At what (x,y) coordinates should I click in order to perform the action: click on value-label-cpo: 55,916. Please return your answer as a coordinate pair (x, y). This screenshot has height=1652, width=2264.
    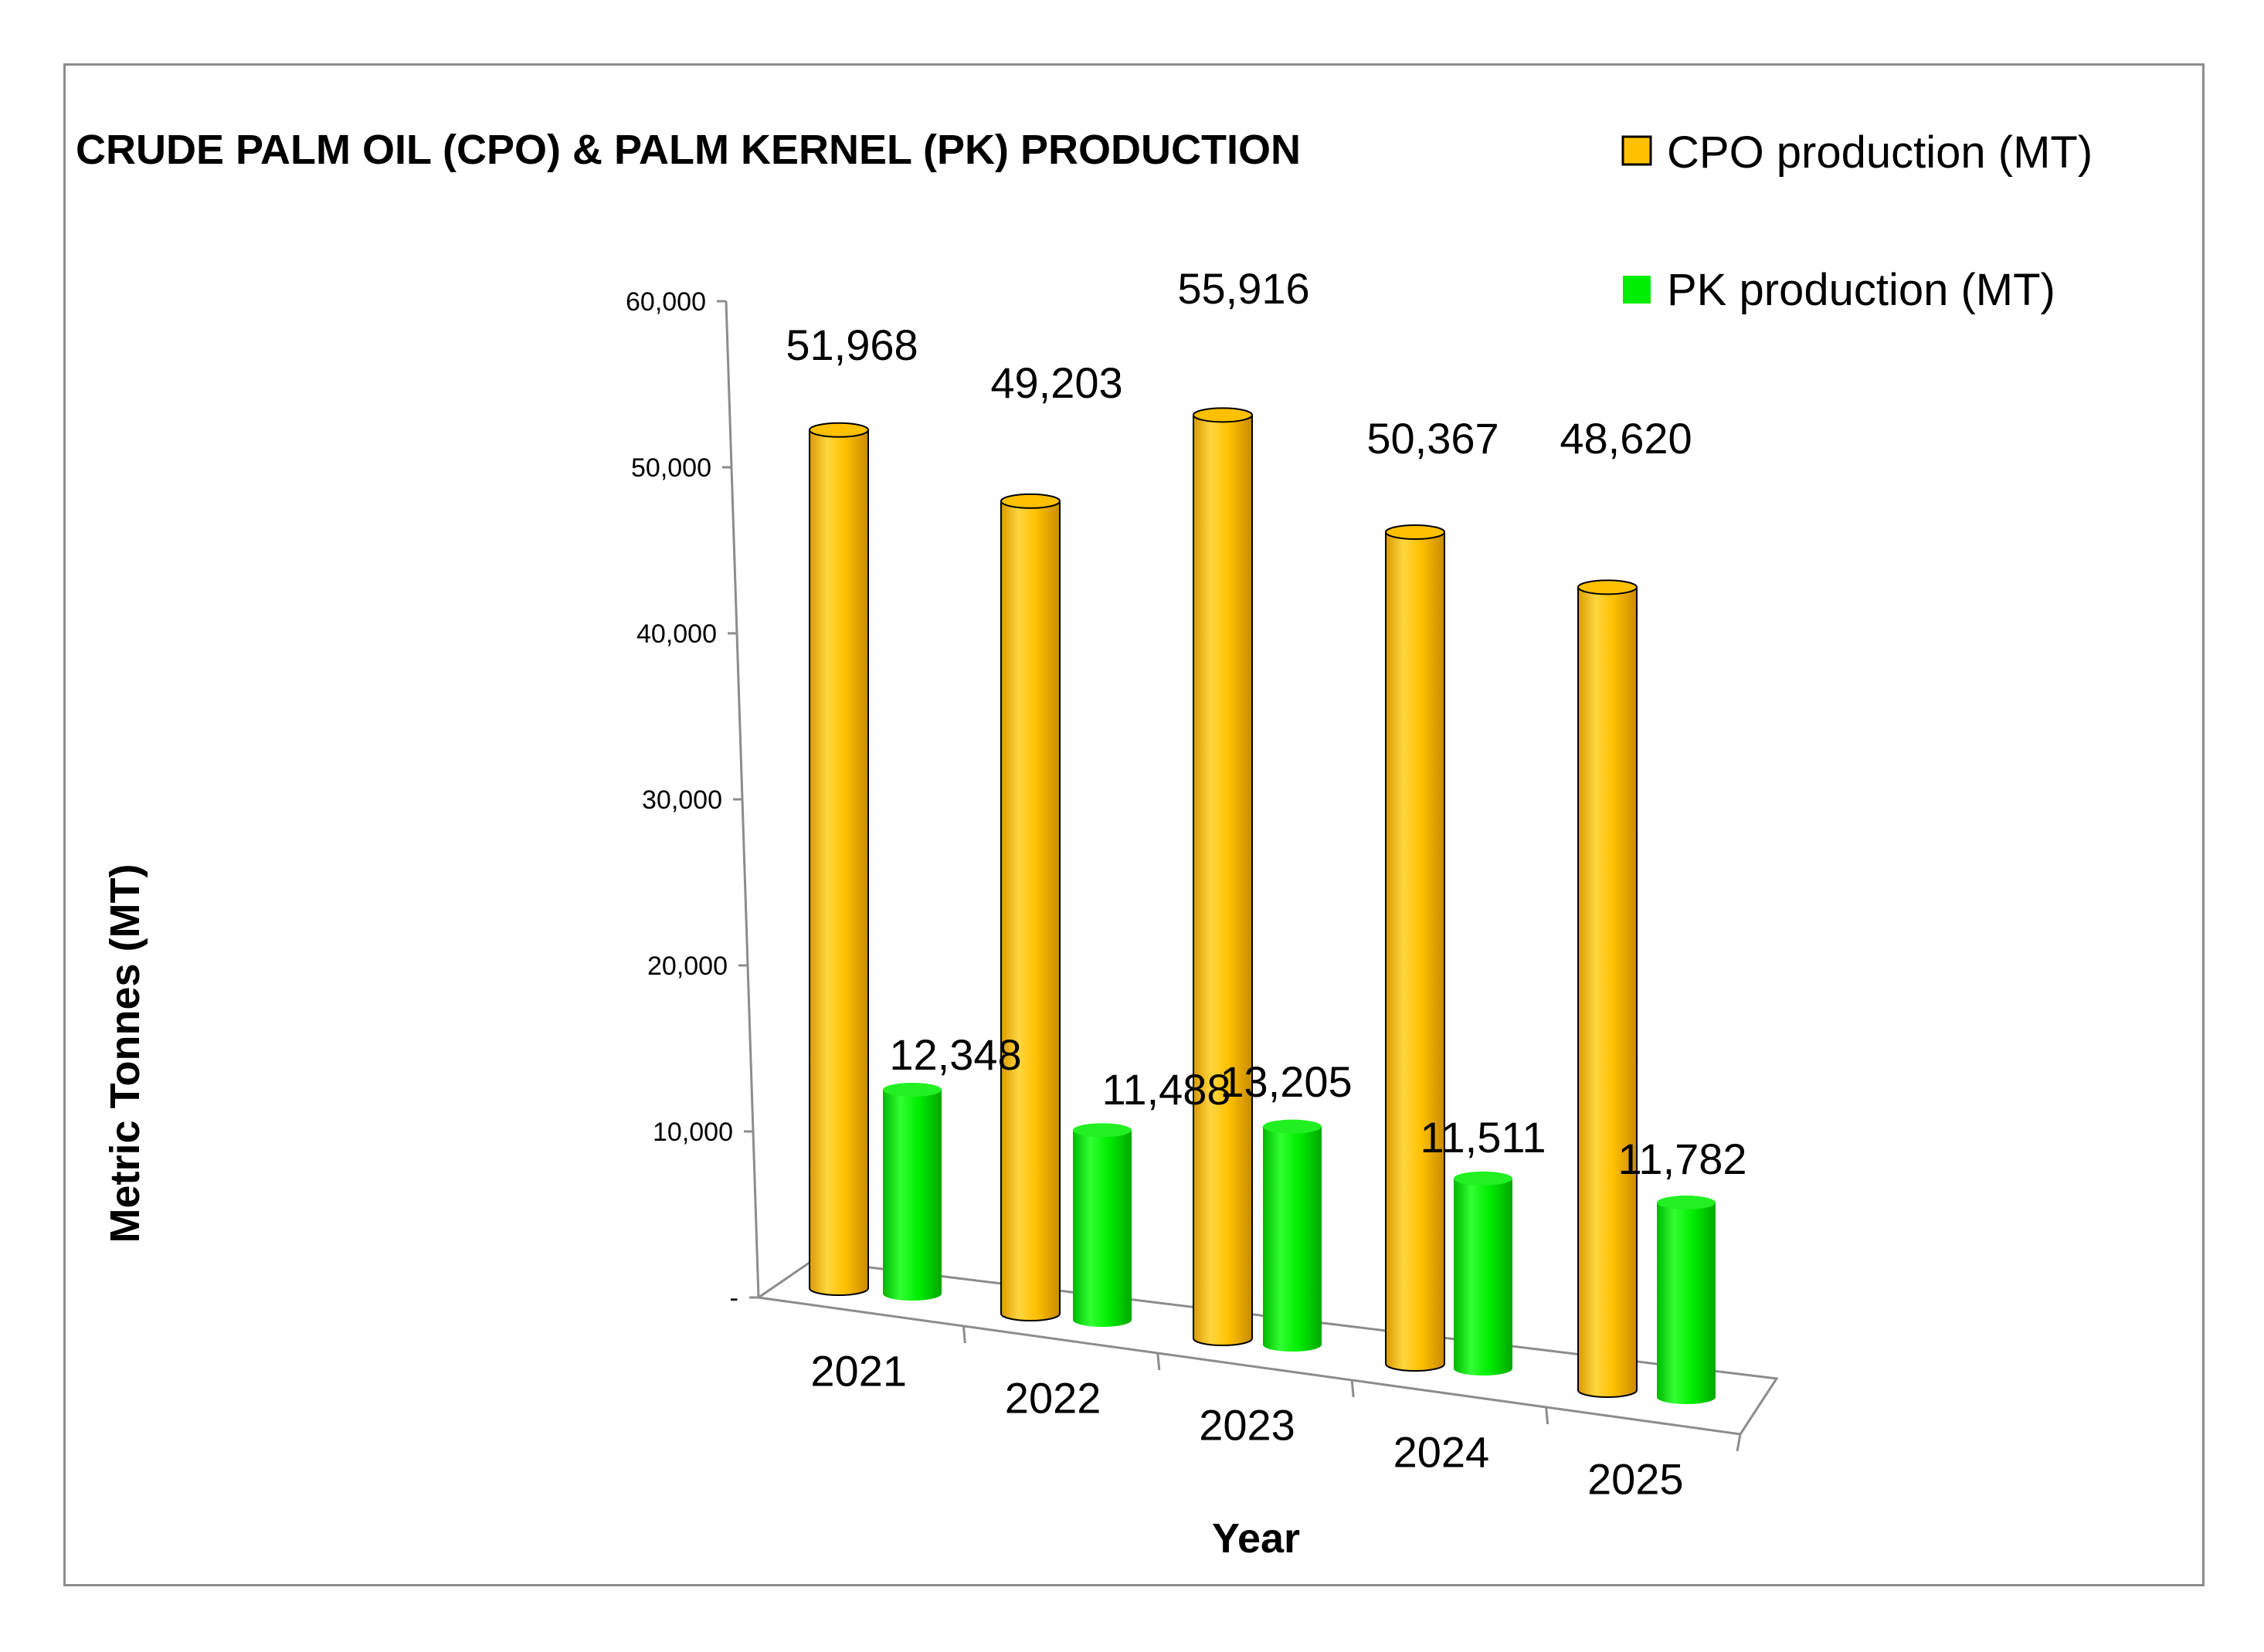
    Looking at the image, I should click on (1243, 288).